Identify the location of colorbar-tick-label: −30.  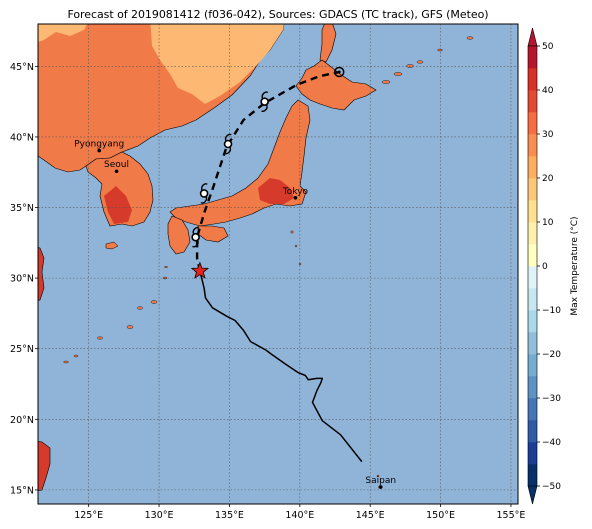
(551, 399).